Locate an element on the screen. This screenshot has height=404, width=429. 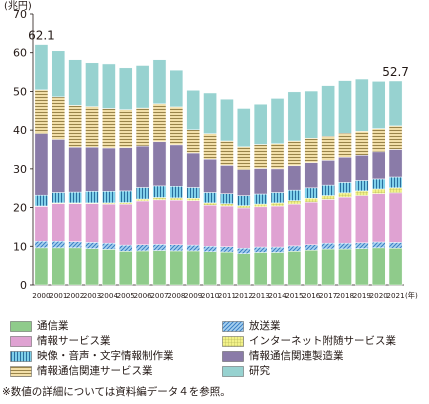
bar-segment-2011-s6 is located at coordinates (227, 153).